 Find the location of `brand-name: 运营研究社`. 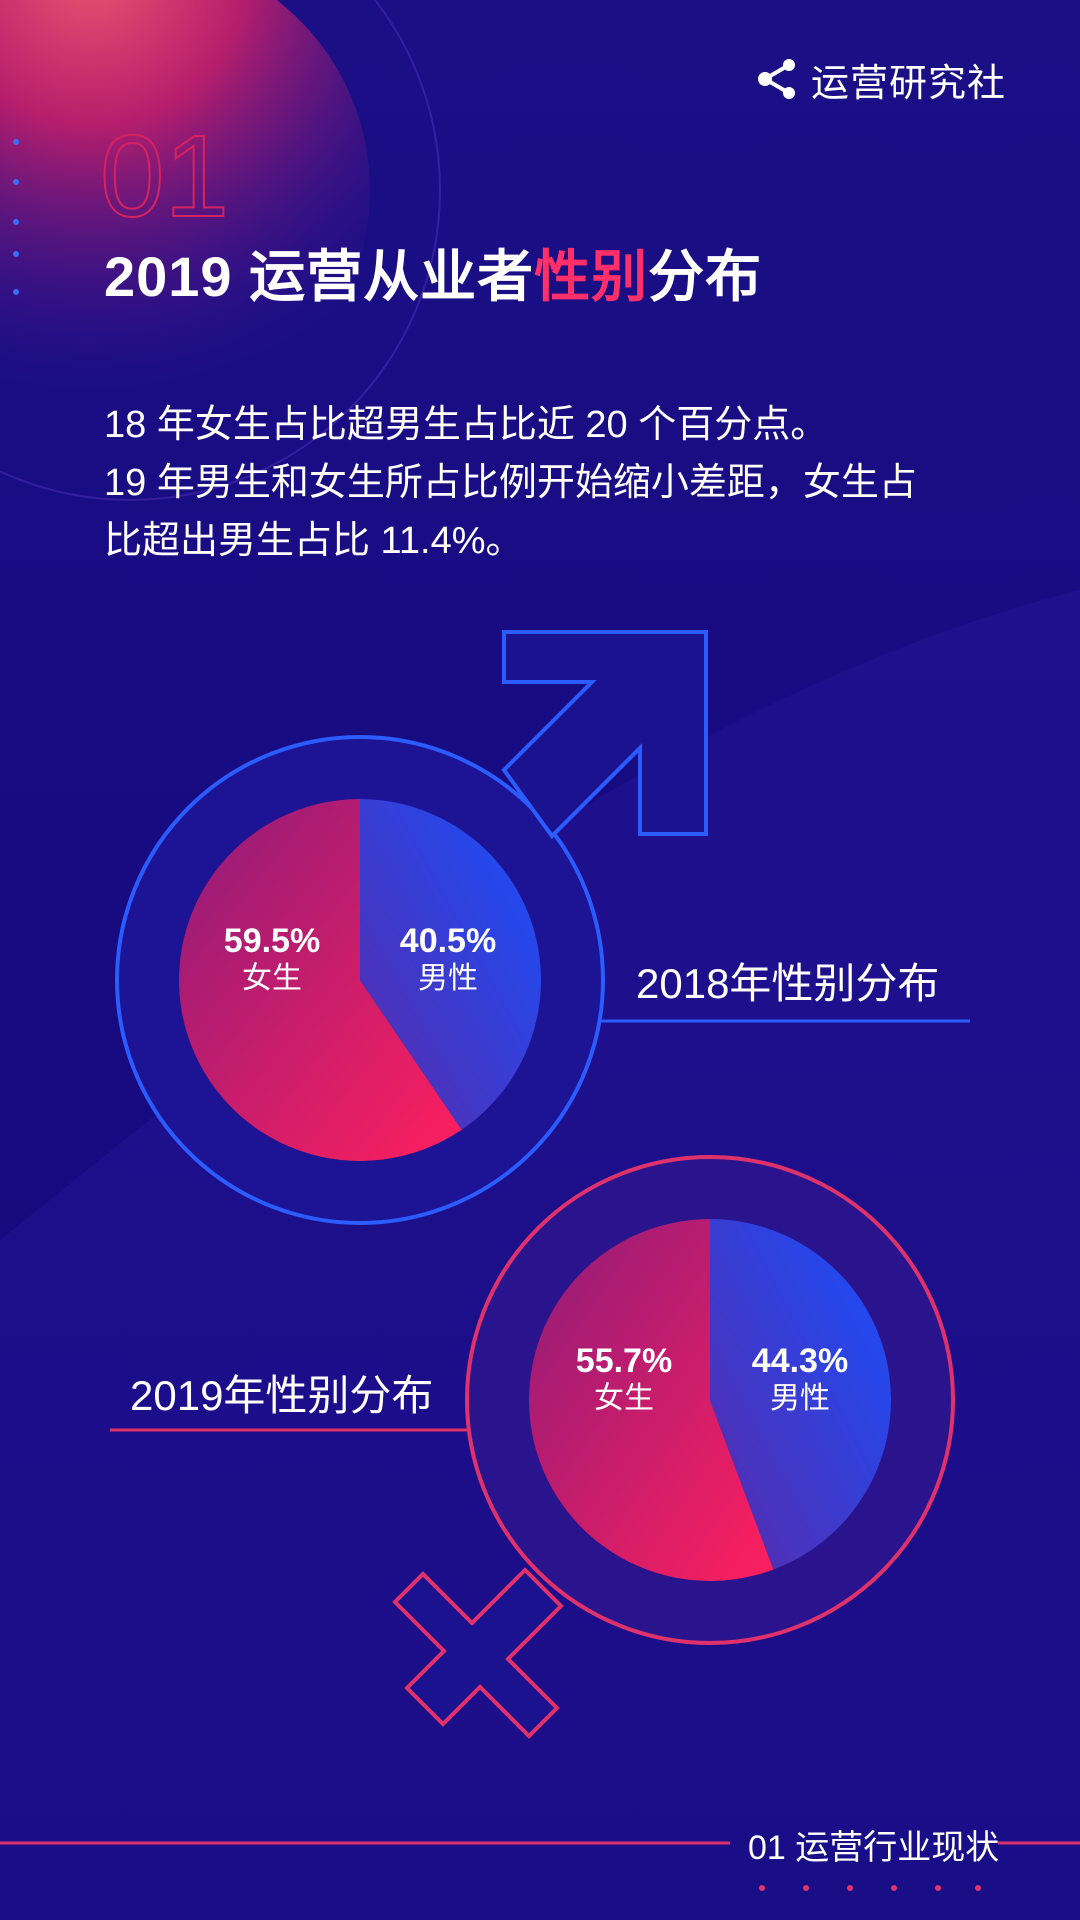

brand-name: 运营研究社 is located at coordinates (909, 83).